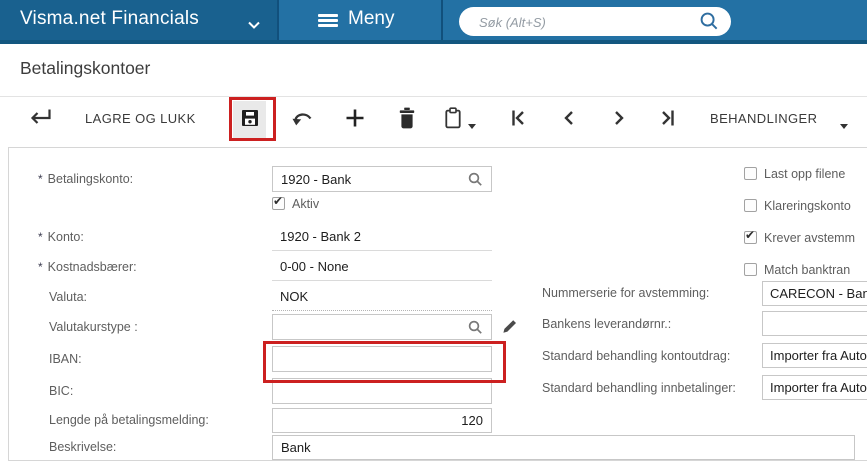  What do you see at coordinates (83, 447) in the screenshot?
I see `beskrivelse-label: Beskrivelse:` at bounding box center [83, 447].